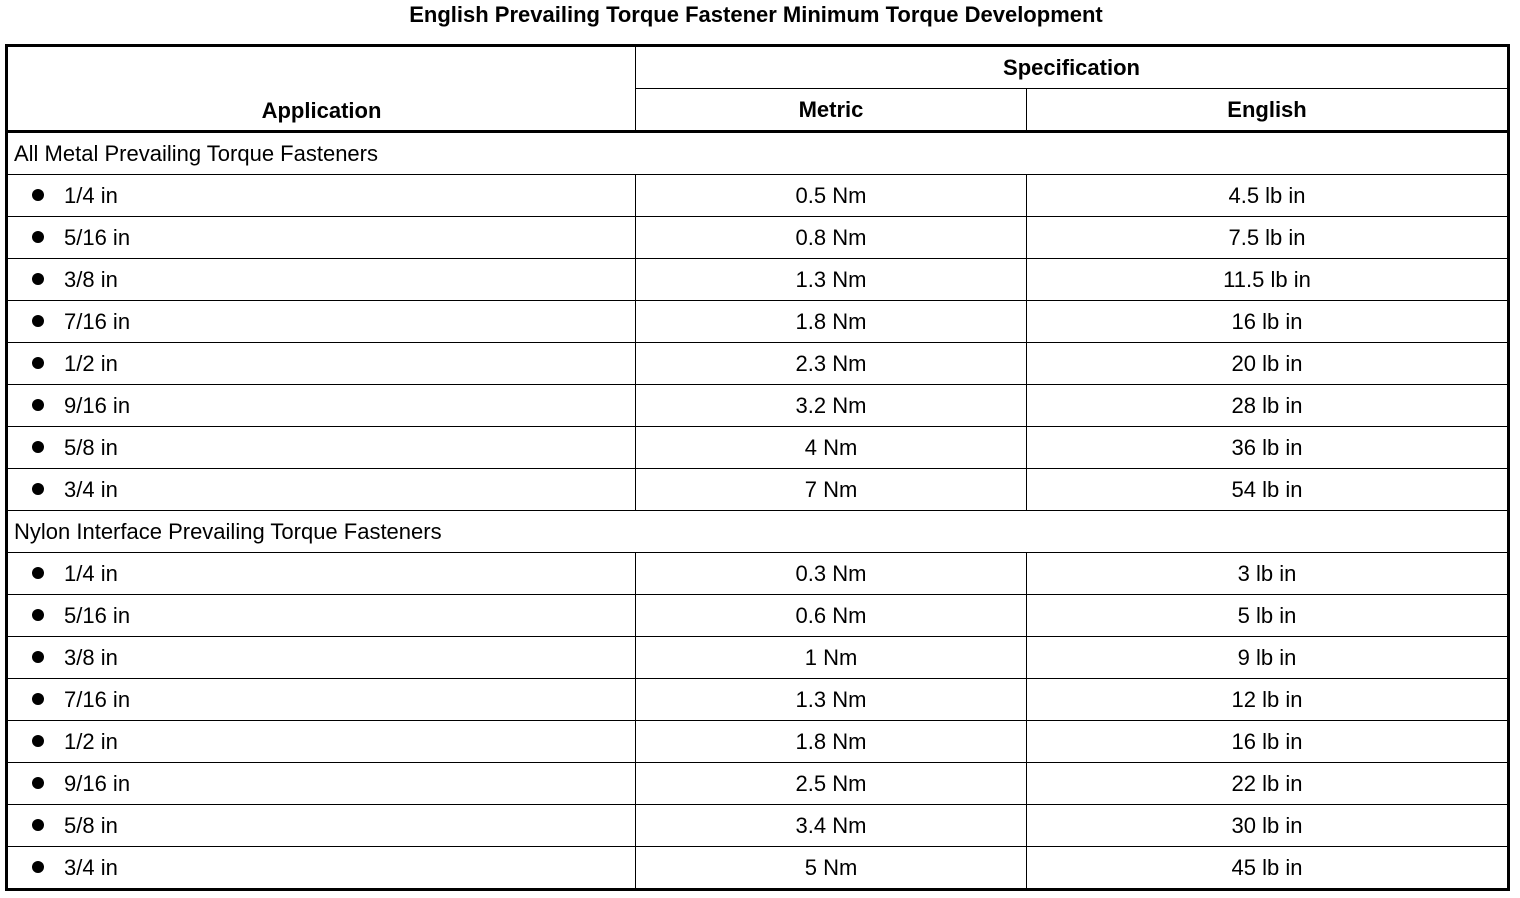 This screenshot has width=1520, height=898. Describe the element at coordinates (1267, 489) in the screenshot. I see `english-cell: 54 lb in` at that location.